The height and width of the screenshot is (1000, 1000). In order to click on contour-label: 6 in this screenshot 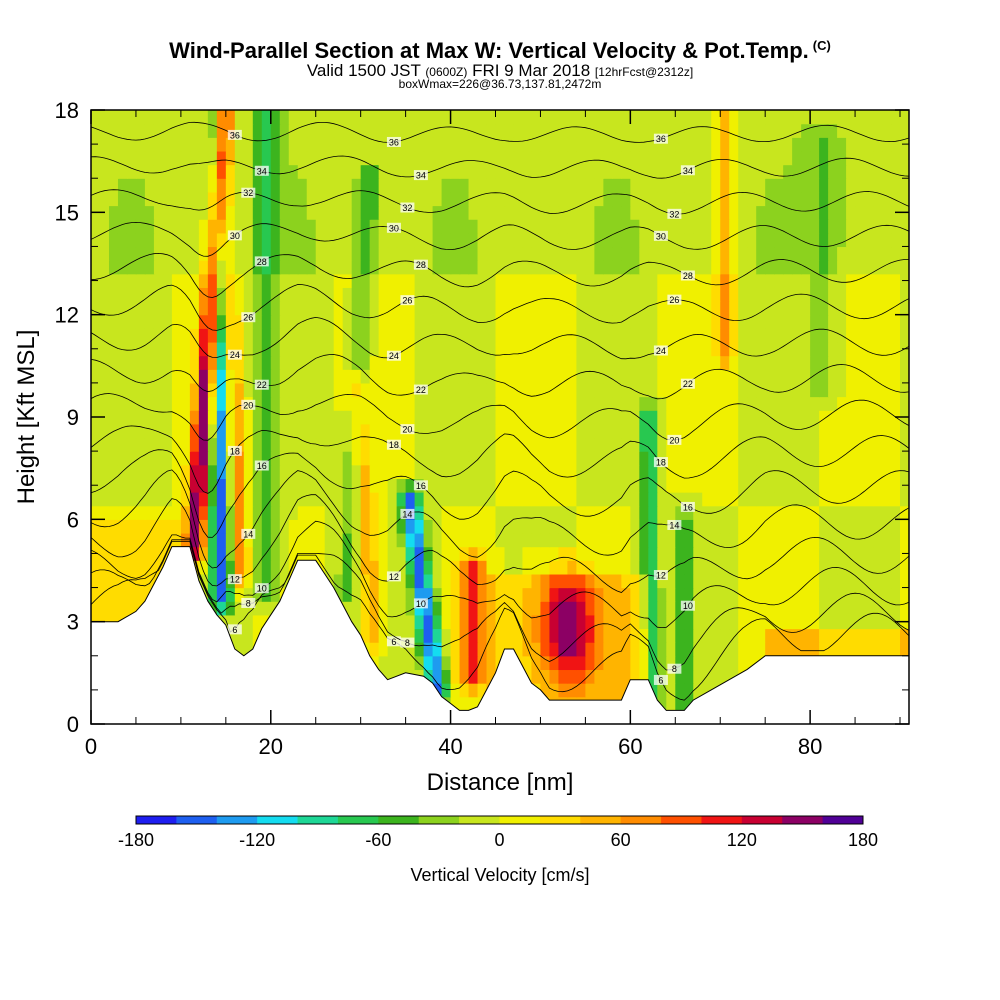, I will do `click(393, 642)`.